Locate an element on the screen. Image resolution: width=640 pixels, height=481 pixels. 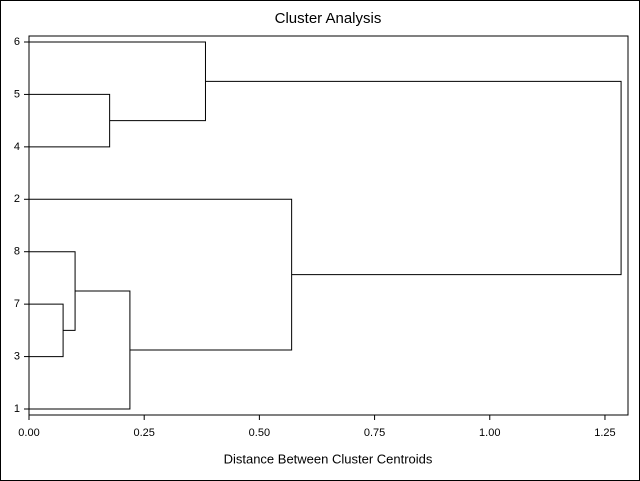
x-tick-label: 0.75 is located at coordinates (374, 433).